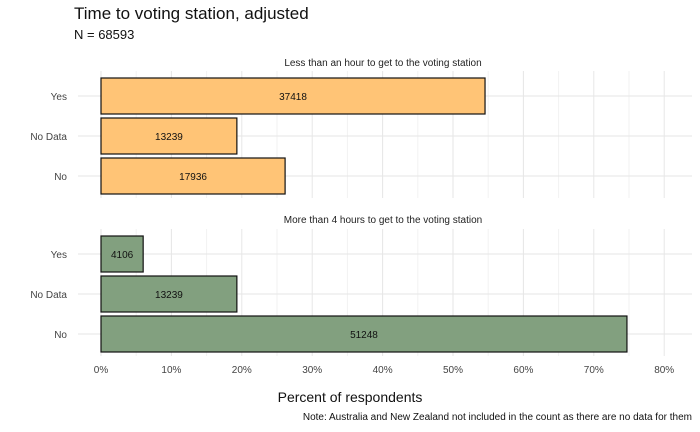  Describe the element at coordinates (171, 370) in the screenshot. I see `x-tick-label: 10%` at that location.